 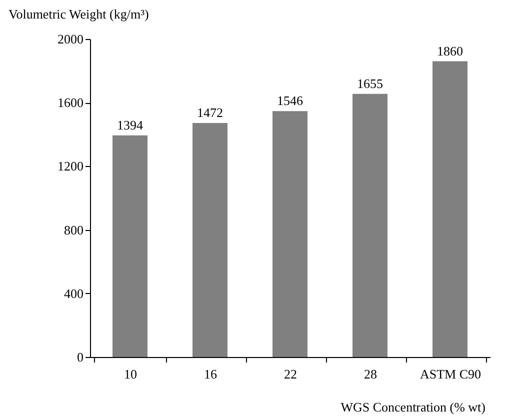 I want to click on y-axis-title: Volumetric Weight (kg/m³), so click(x=78, y=14).